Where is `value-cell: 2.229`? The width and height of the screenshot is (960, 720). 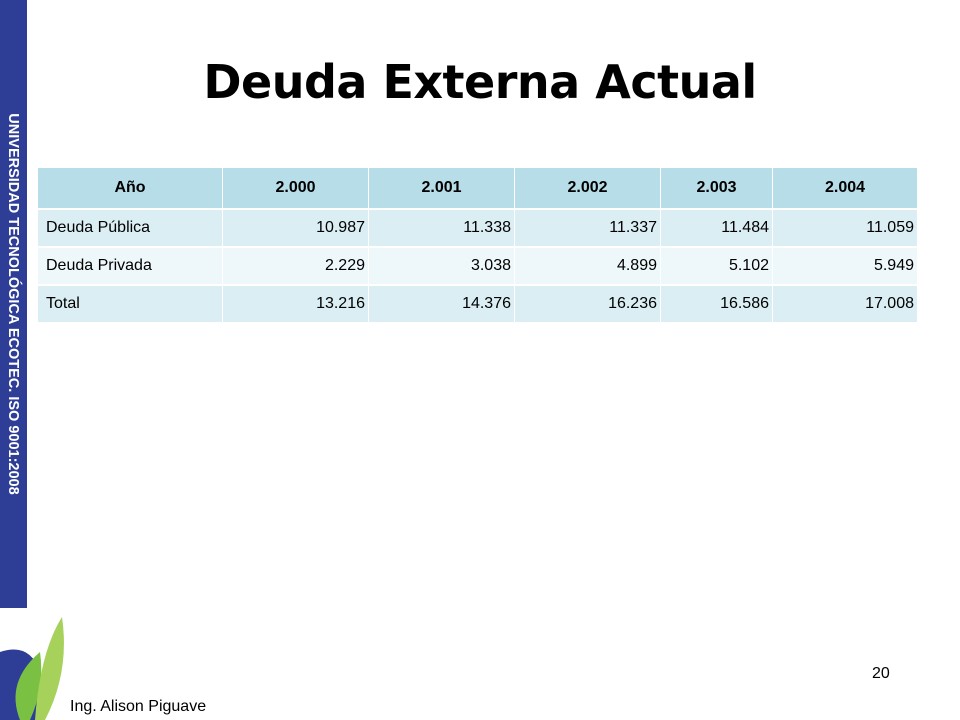 value-cell: 2.229 is located at coordinates (295, 265).